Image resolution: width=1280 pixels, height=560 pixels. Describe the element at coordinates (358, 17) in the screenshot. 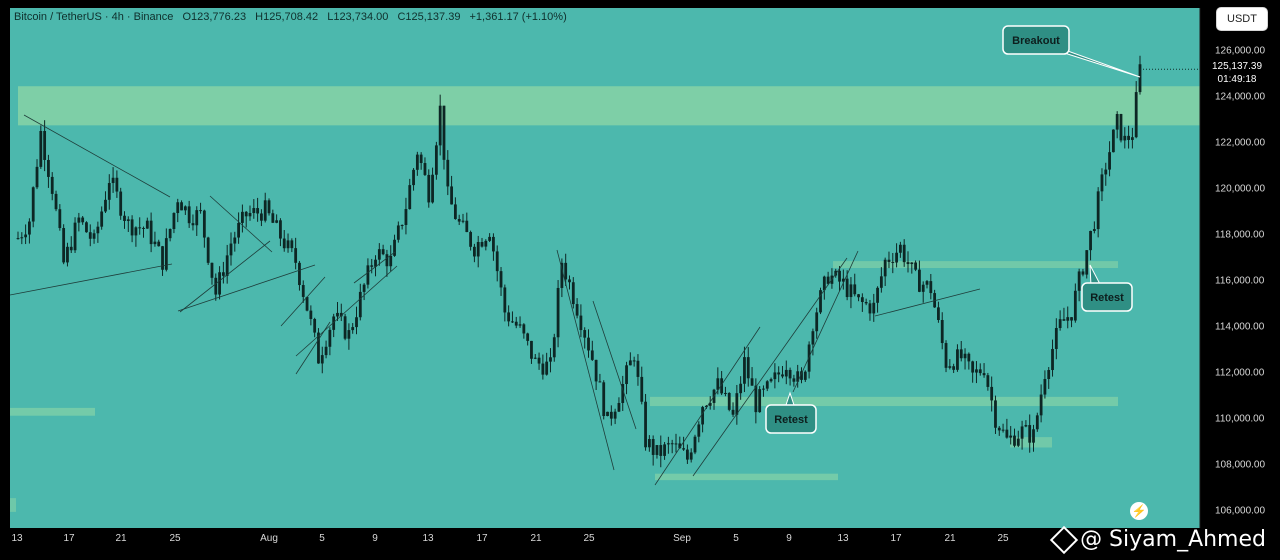

I see `low-value: L123,734.00` at that location.